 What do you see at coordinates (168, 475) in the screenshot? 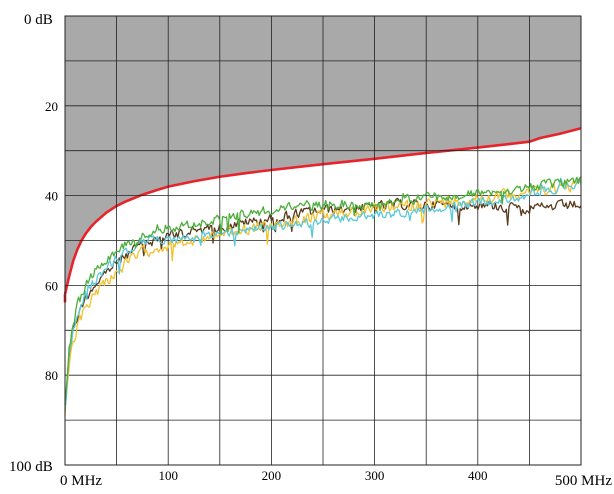
I see `x-tick-label: 100` at bounding box center [168, 475].